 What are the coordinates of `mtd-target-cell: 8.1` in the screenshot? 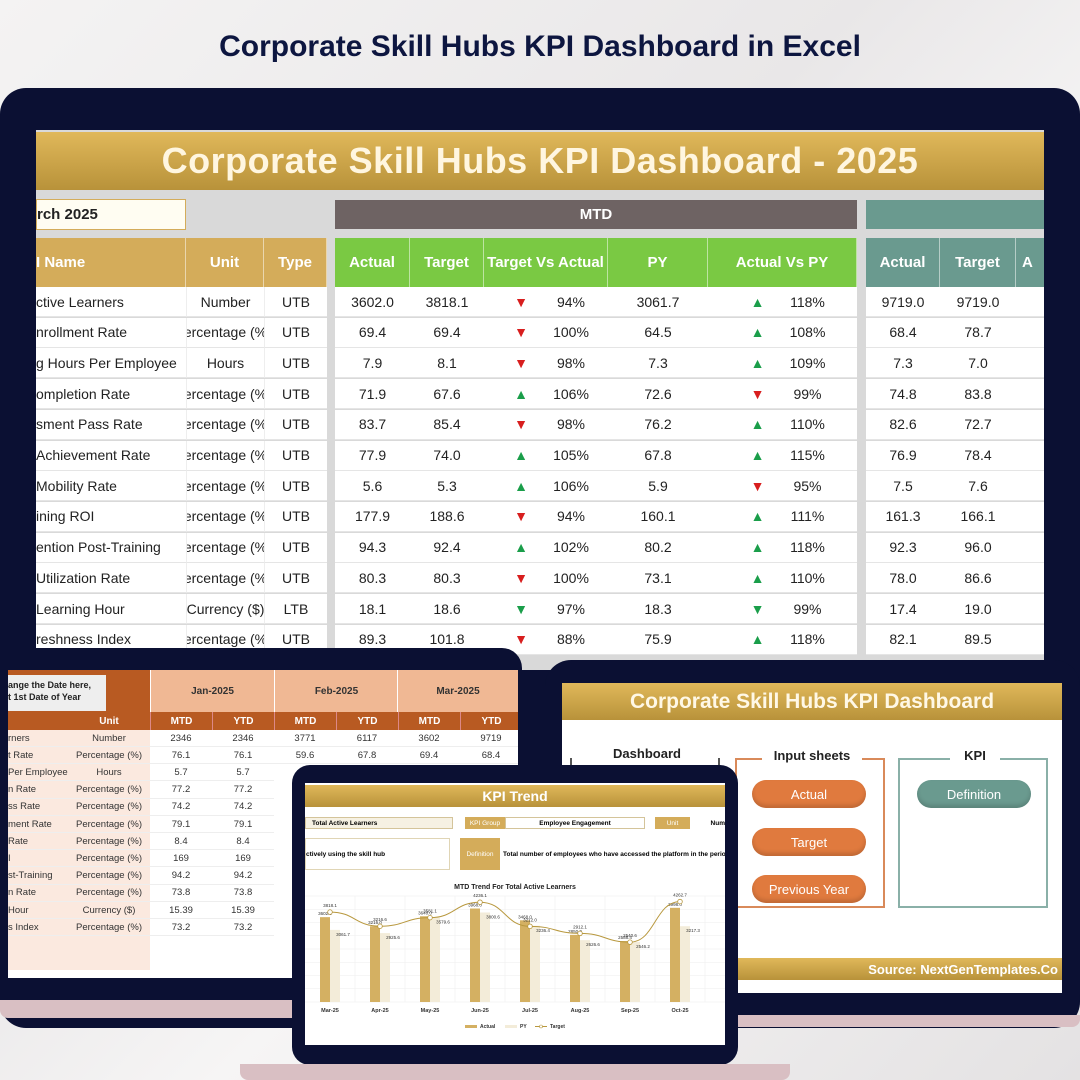 It's located at (447, 363).